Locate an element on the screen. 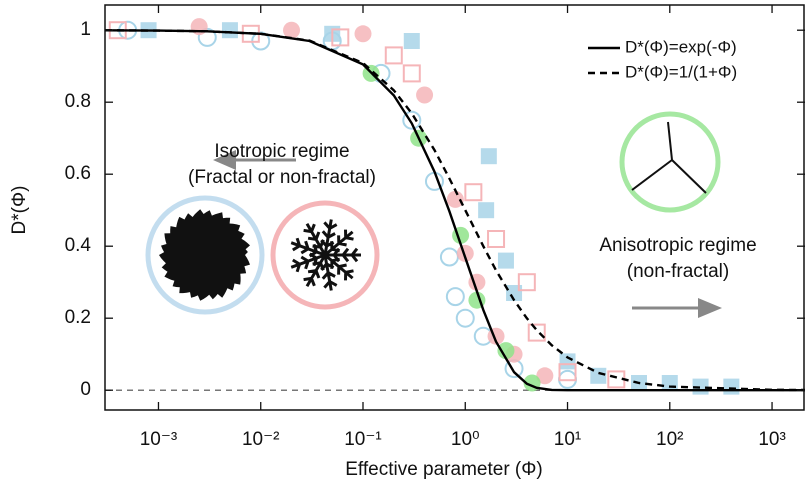  isotropic-circle is located at coordinates (205, 255).